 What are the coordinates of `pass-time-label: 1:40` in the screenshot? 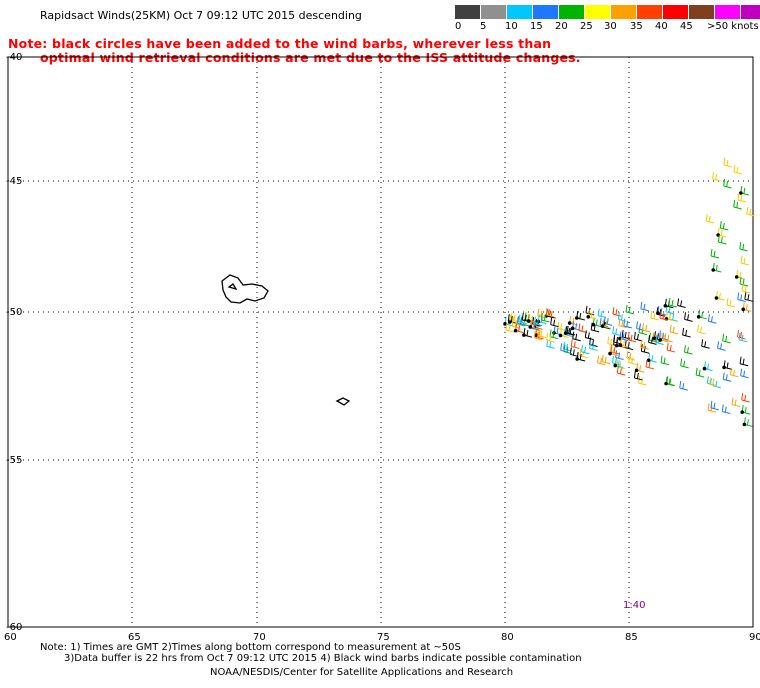 It's located at (634, 605).